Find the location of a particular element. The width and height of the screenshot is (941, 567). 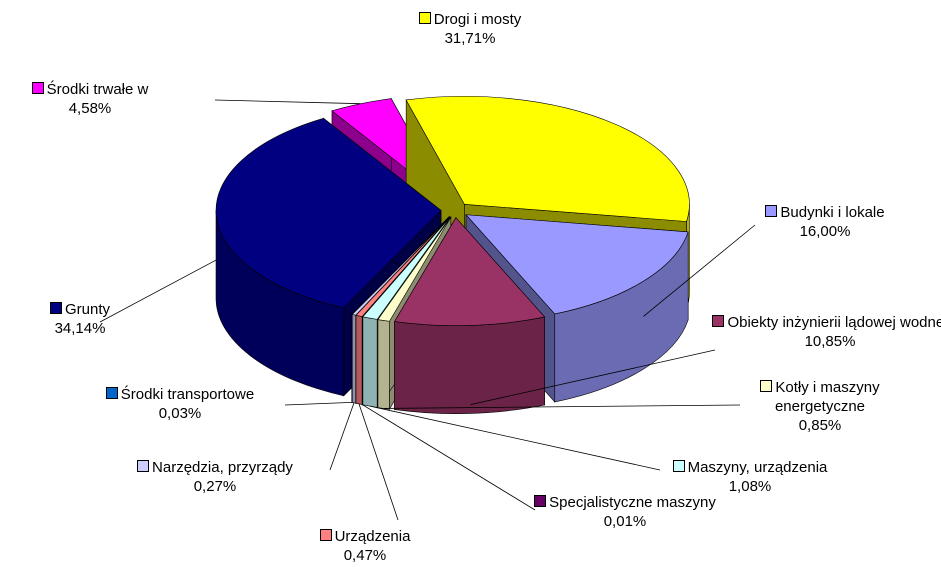

category-label: Obiekty inżynierii lądowej wodnej is located at coordinates (834, 322).